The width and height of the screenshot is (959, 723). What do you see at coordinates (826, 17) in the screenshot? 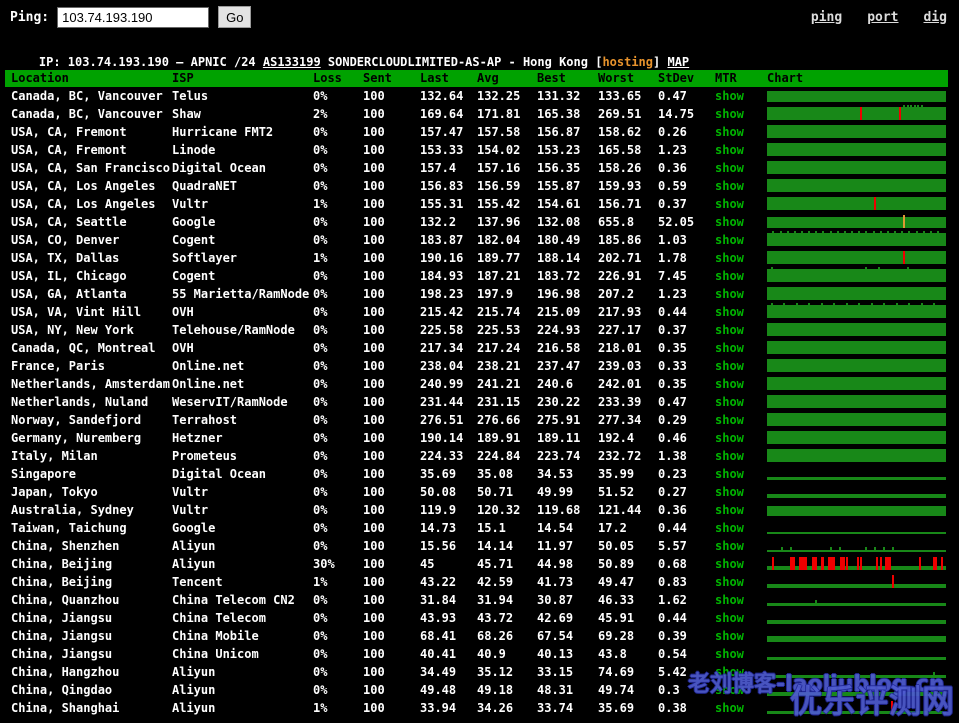
I see `nav-link-ping: ping` at bounding box center [826, 17].